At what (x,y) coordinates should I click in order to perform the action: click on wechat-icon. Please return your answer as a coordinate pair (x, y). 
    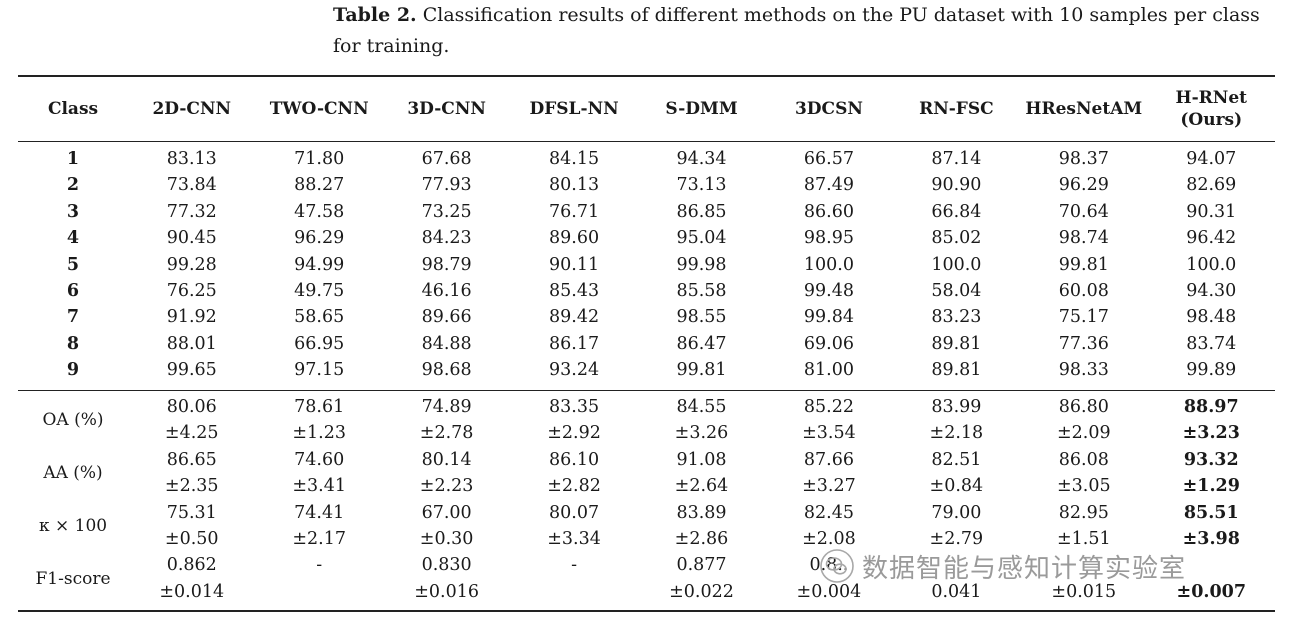
    Looking at the image, I should click on (837, 566).